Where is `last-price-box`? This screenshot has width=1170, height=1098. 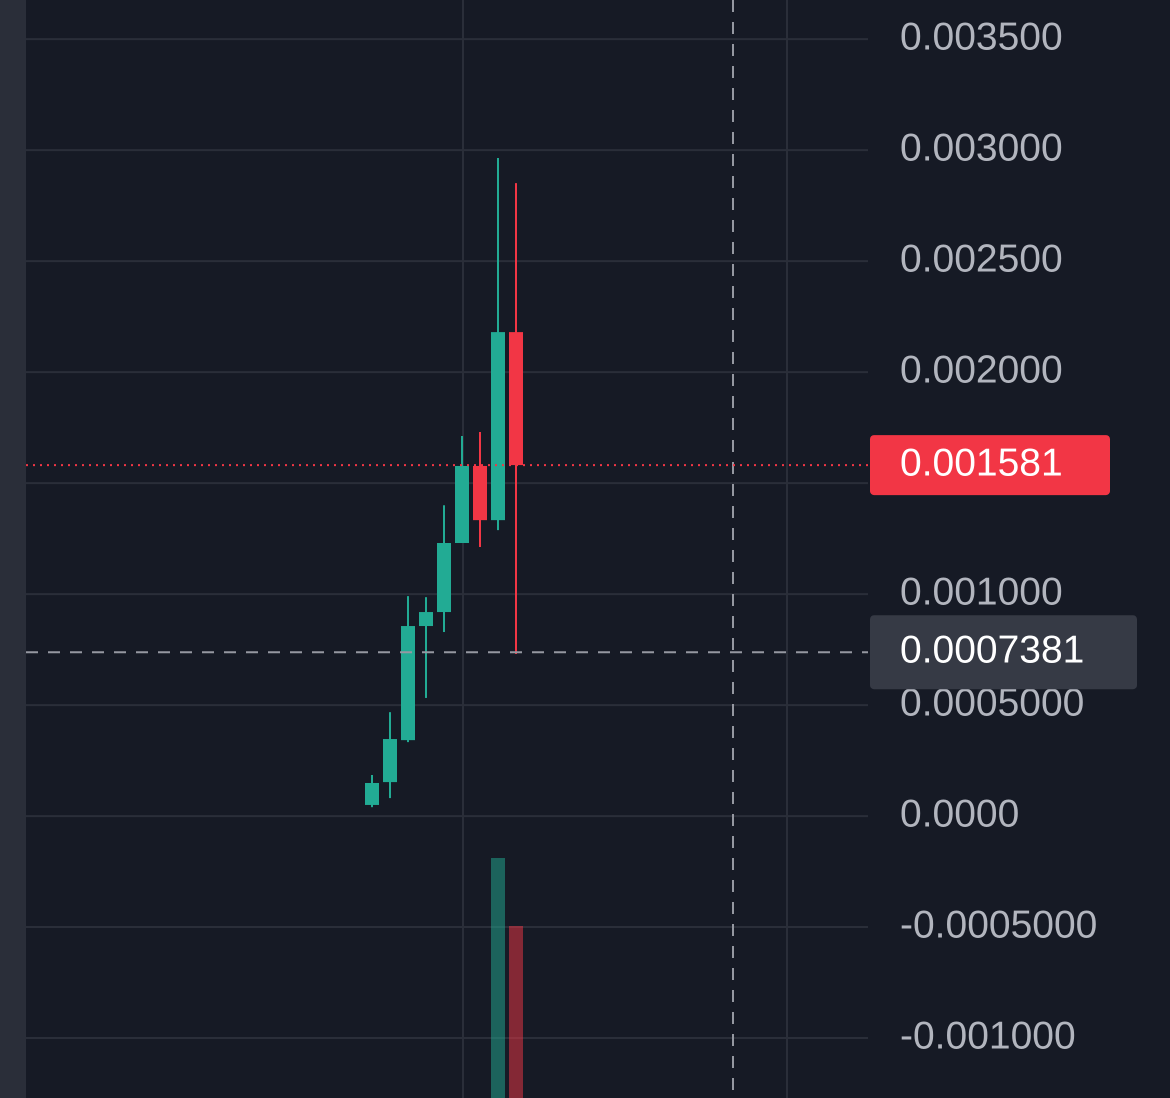 last-price-box is located at coordinates (990, 465).